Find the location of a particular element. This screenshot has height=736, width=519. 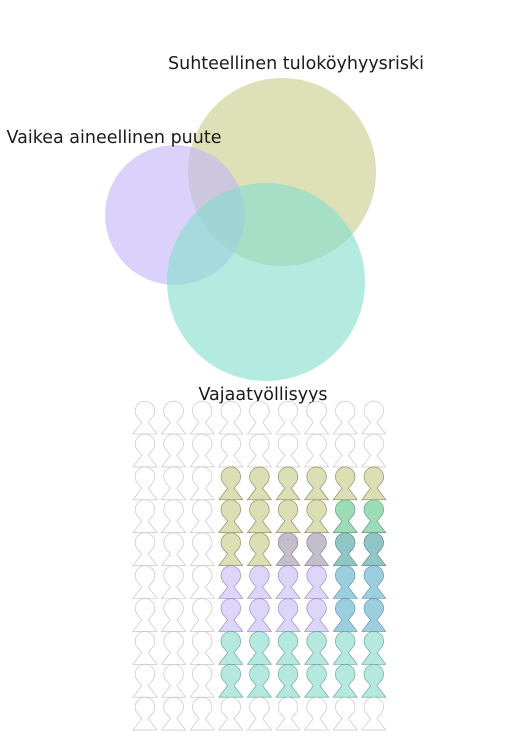

venn-circle-vajaatyöllisyys is located at coordinates (266, 282).